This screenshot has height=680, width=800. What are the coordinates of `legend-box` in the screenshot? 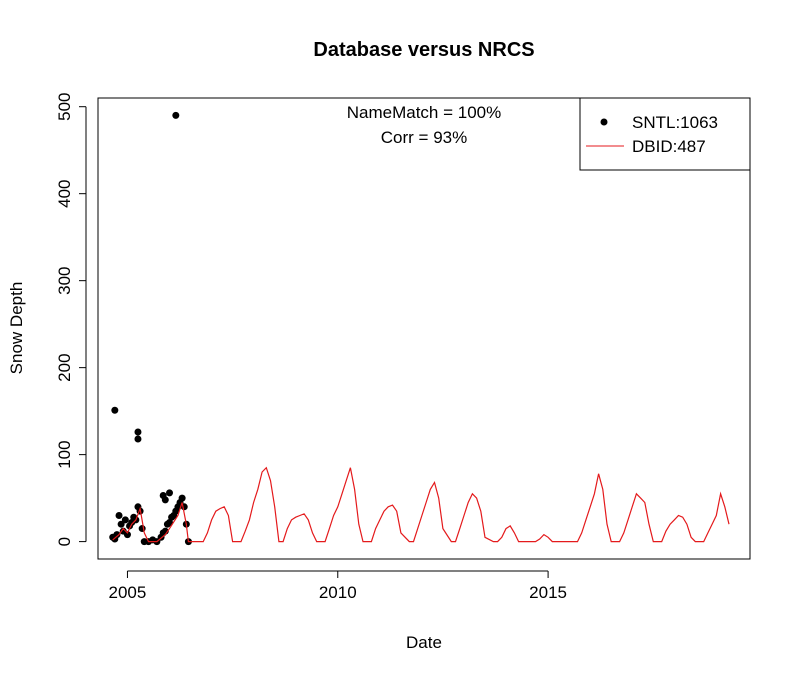 It's located at (665, 134).